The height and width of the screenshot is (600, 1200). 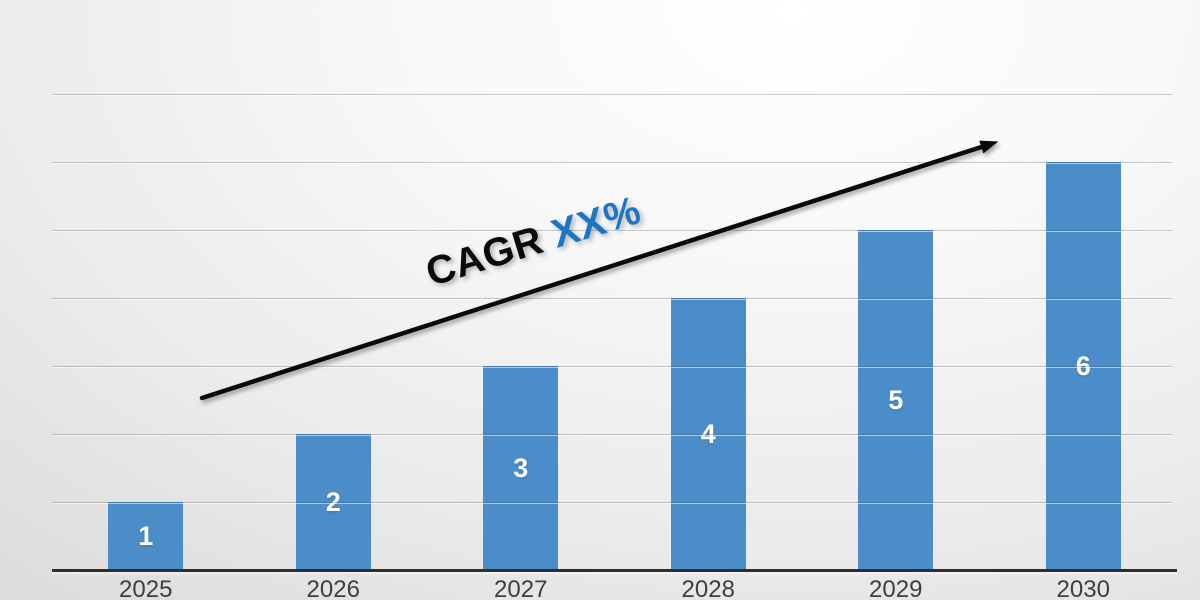 I want to click on bar-value-label: 1, so click(x=146, y=535).